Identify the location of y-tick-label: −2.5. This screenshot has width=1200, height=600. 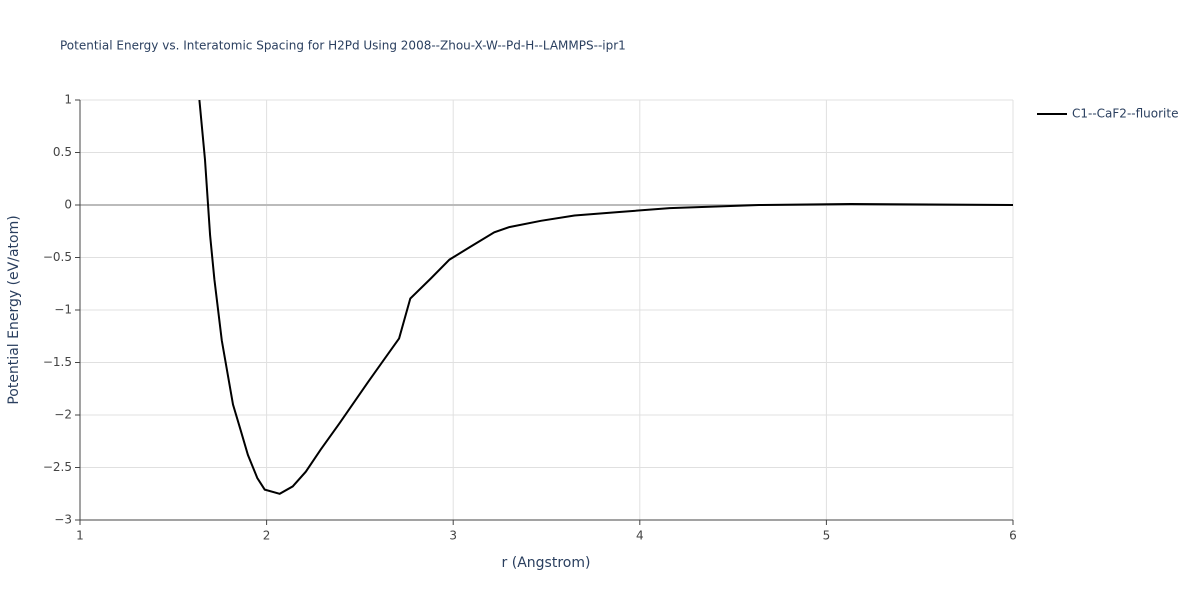
(57, 467).